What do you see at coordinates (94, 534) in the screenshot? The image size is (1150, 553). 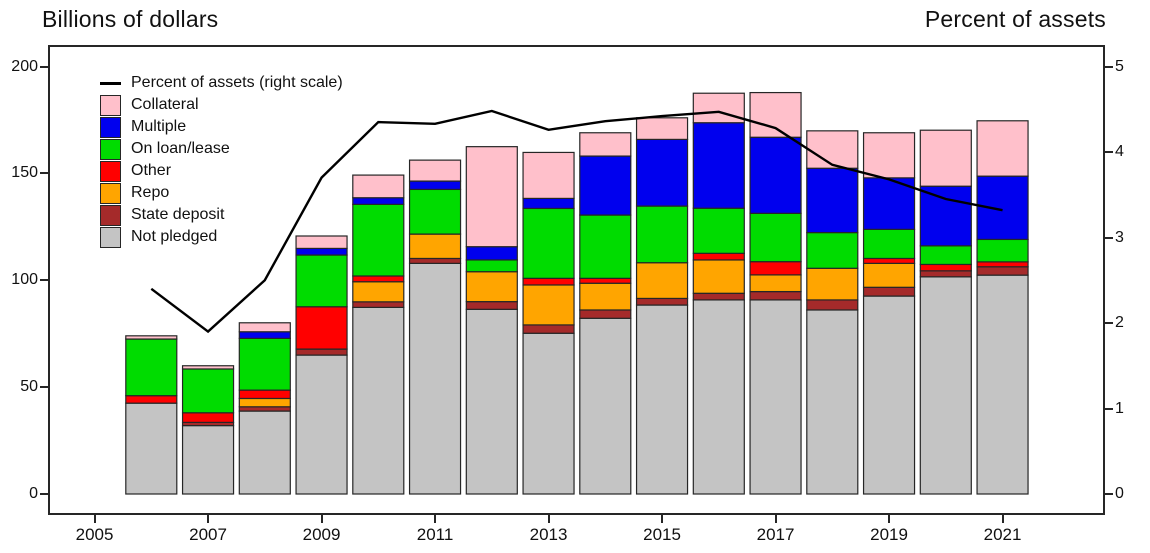 I see `x-axis-tick-label: 2005` at bounding box center [94, 534].